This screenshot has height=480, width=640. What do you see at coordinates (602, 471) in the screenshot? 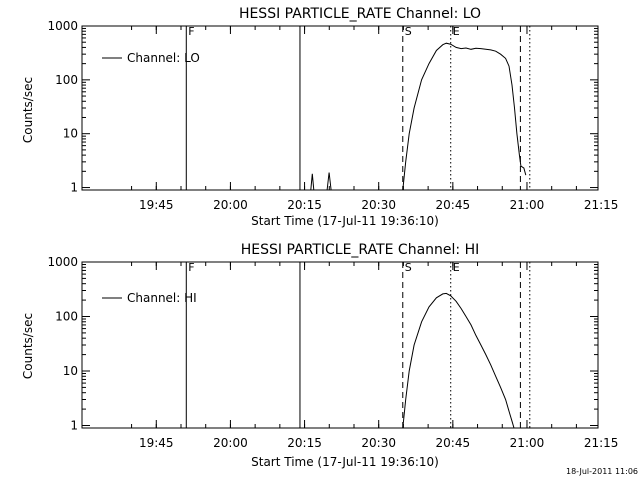
I see `timestamp: 18-Jul-2011 11:06` at bounding box center [602, 471].